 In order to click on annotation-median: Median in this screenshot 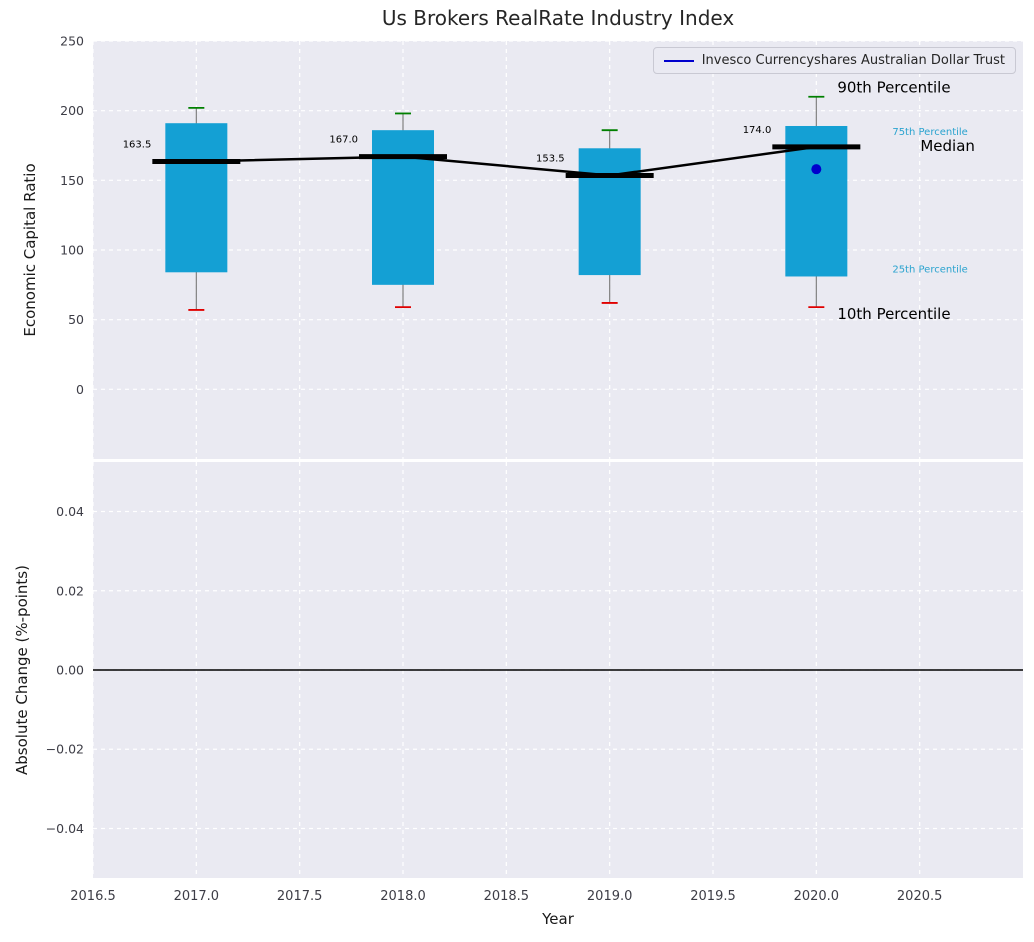, I will do `click(947, 146)`.